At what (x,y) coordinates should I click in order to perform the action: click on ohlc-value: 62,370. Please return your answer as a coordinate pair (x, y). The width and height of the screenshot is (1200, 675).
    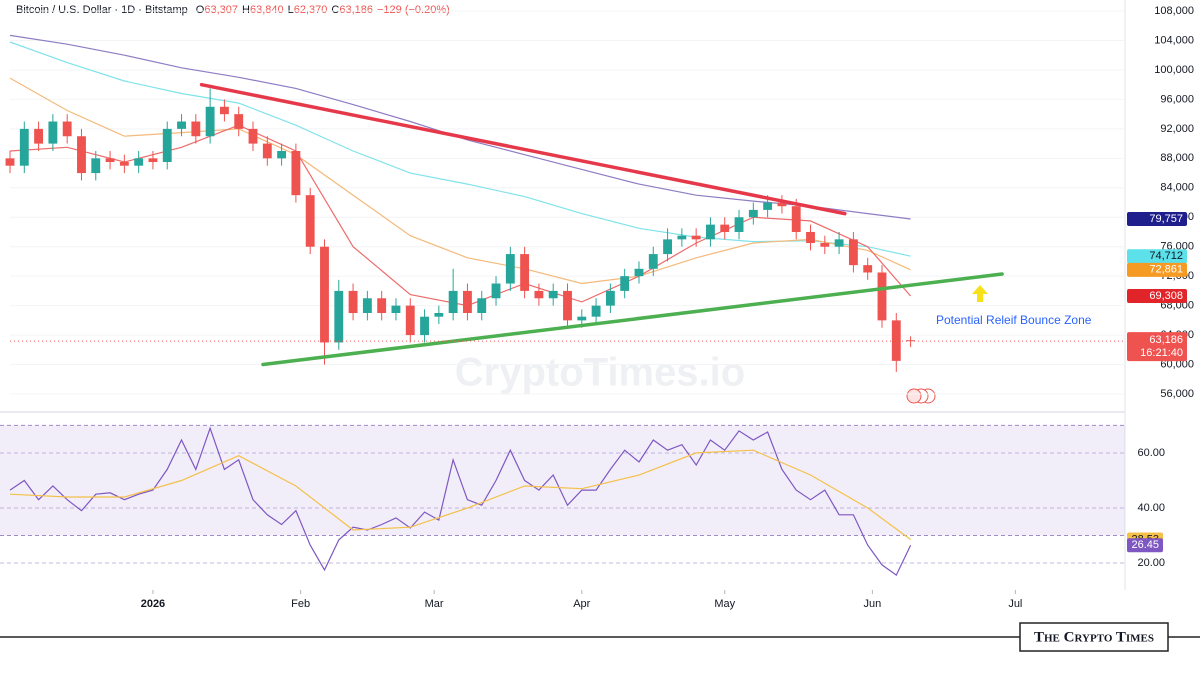
    Looking at the image, I should click on (311, 10).